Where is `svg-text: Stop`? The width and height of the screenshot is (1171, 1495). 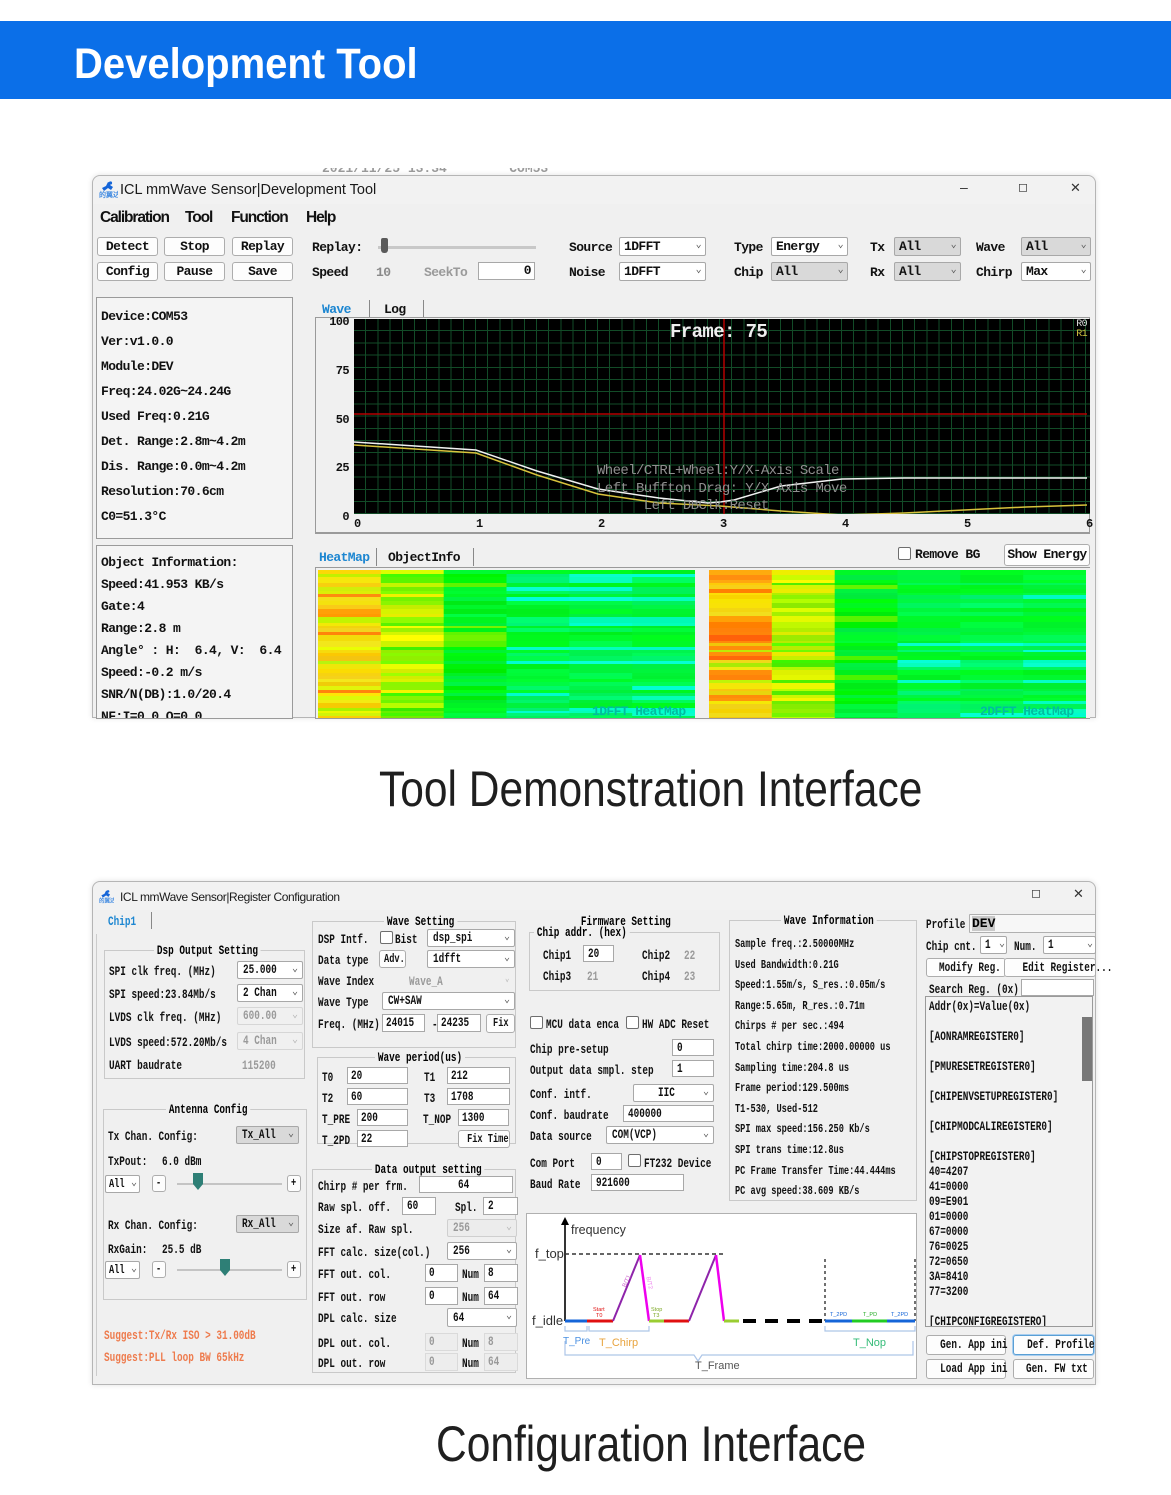 svg-text: Stop is located at coordinates (656, 1310).